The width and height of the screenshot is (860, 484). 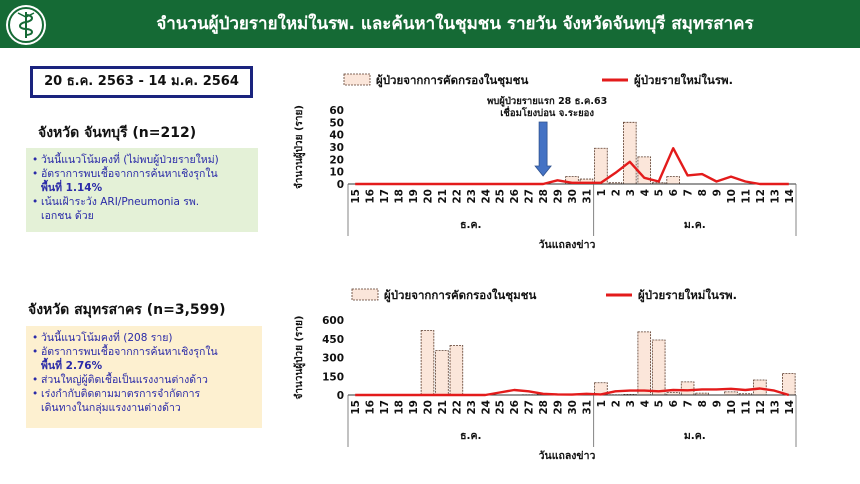 What do you see at coordinates (121, 394) in the screenshot?
I see `note-line: เร่งกำกับติดตามมาตรการจำกัดการ` at bounding box center [121, 394].